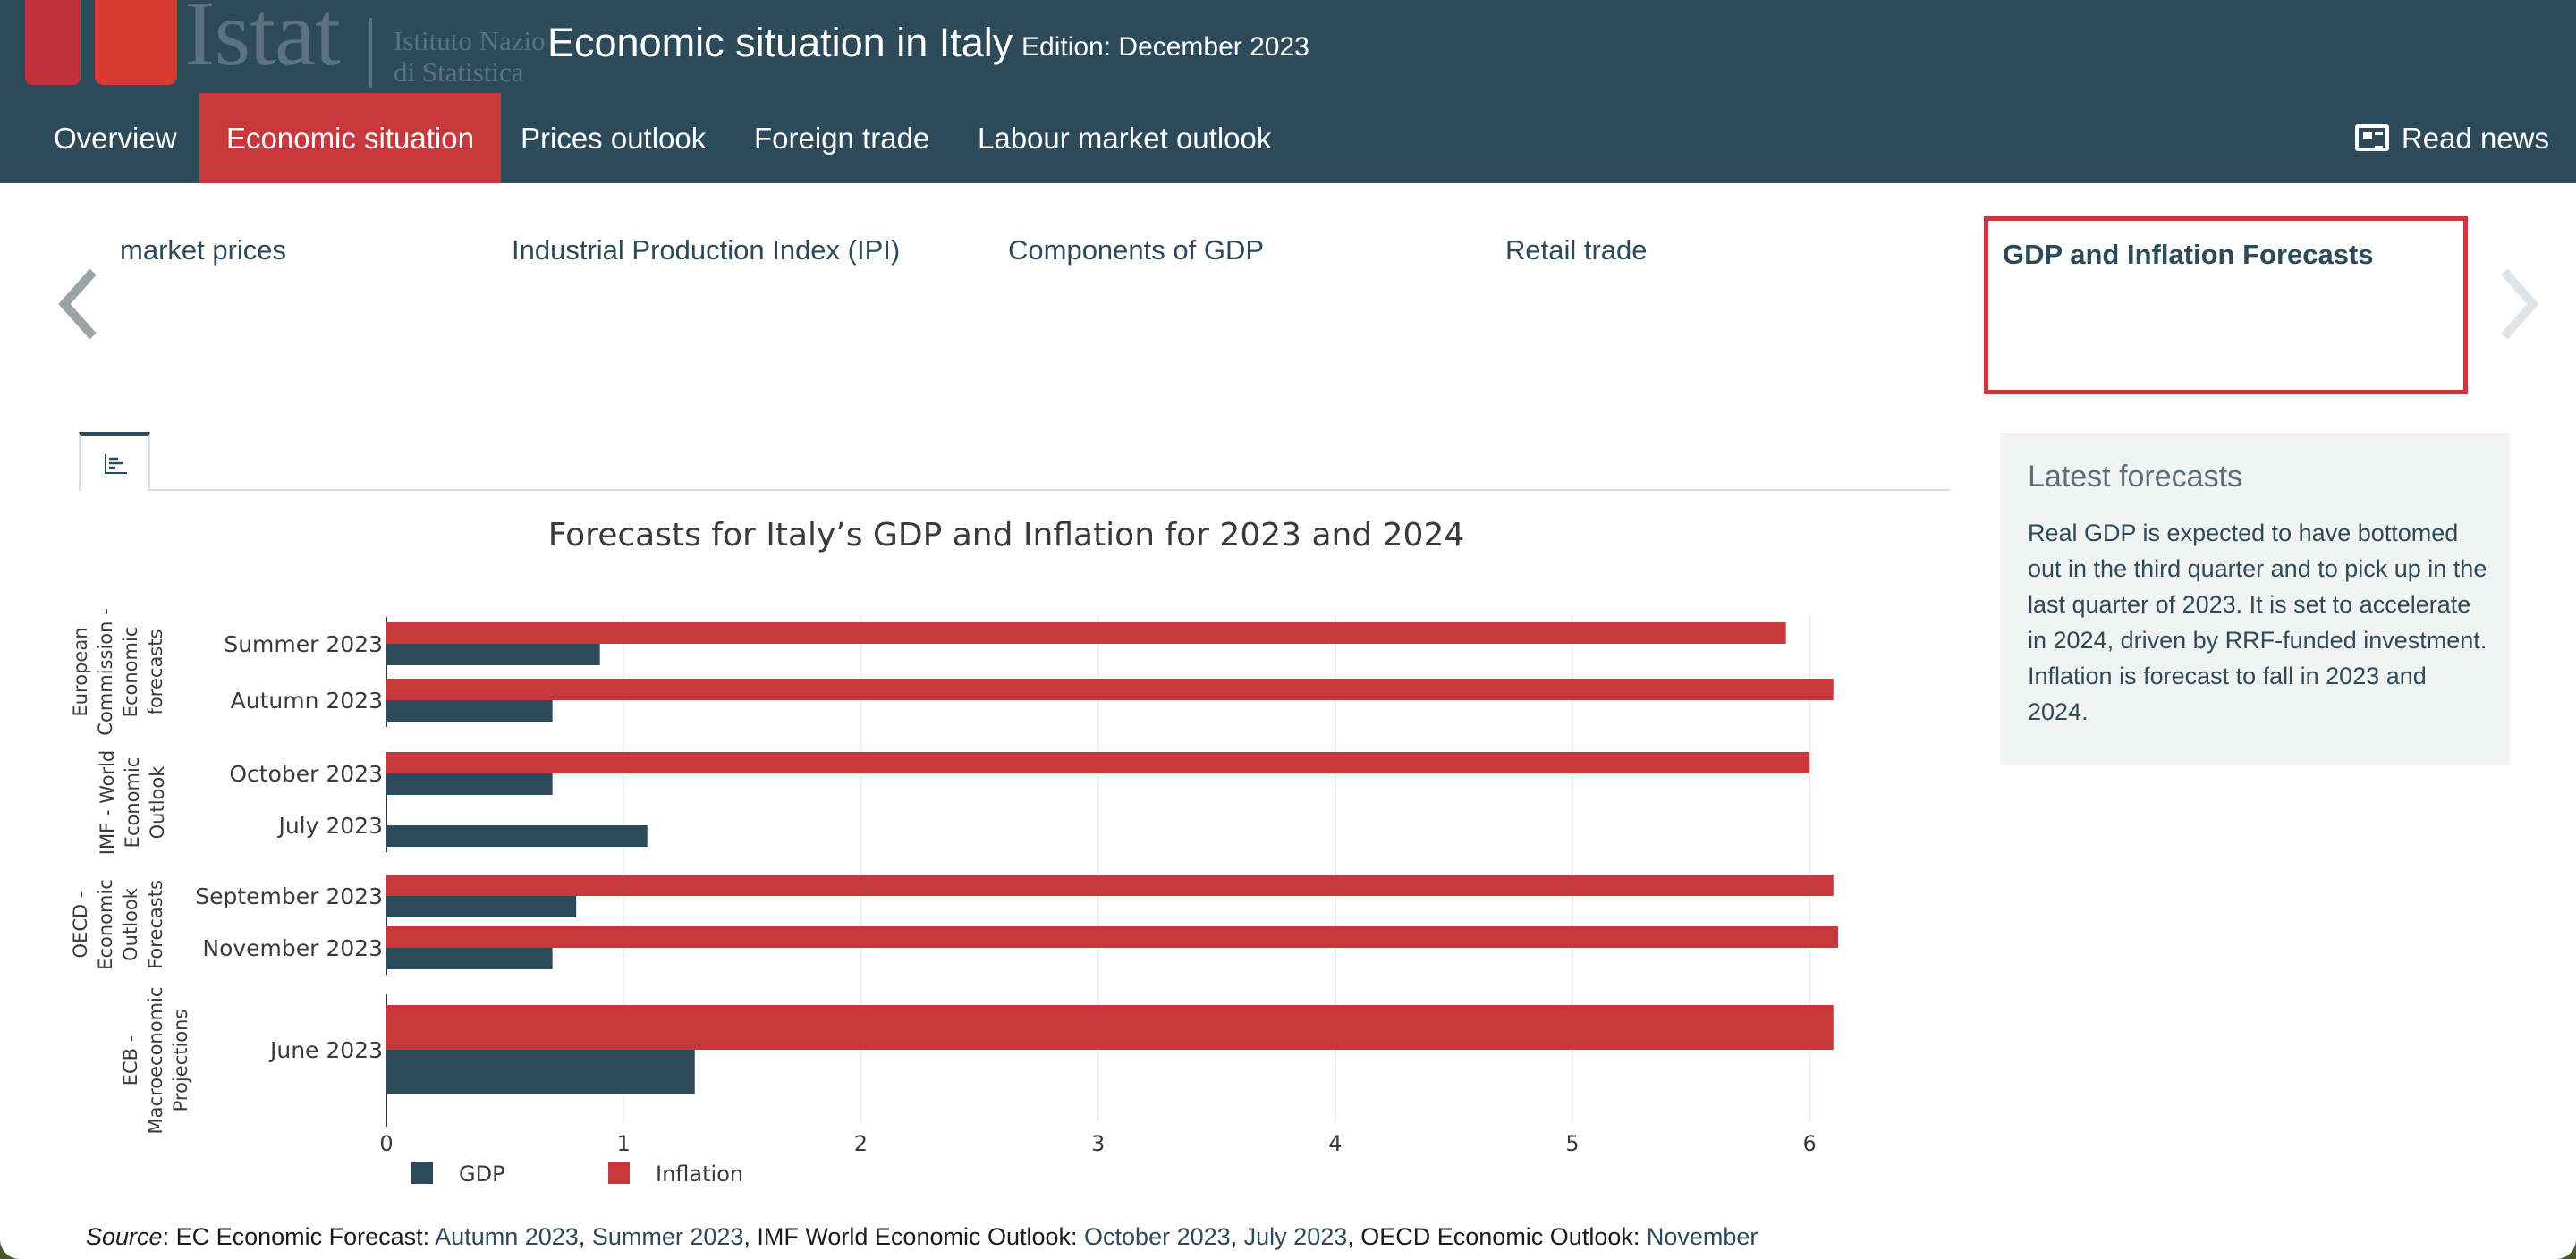  Describe the element at coordinates (2371, 137) in the screenshot. I see `newspaper-icon` at that location.